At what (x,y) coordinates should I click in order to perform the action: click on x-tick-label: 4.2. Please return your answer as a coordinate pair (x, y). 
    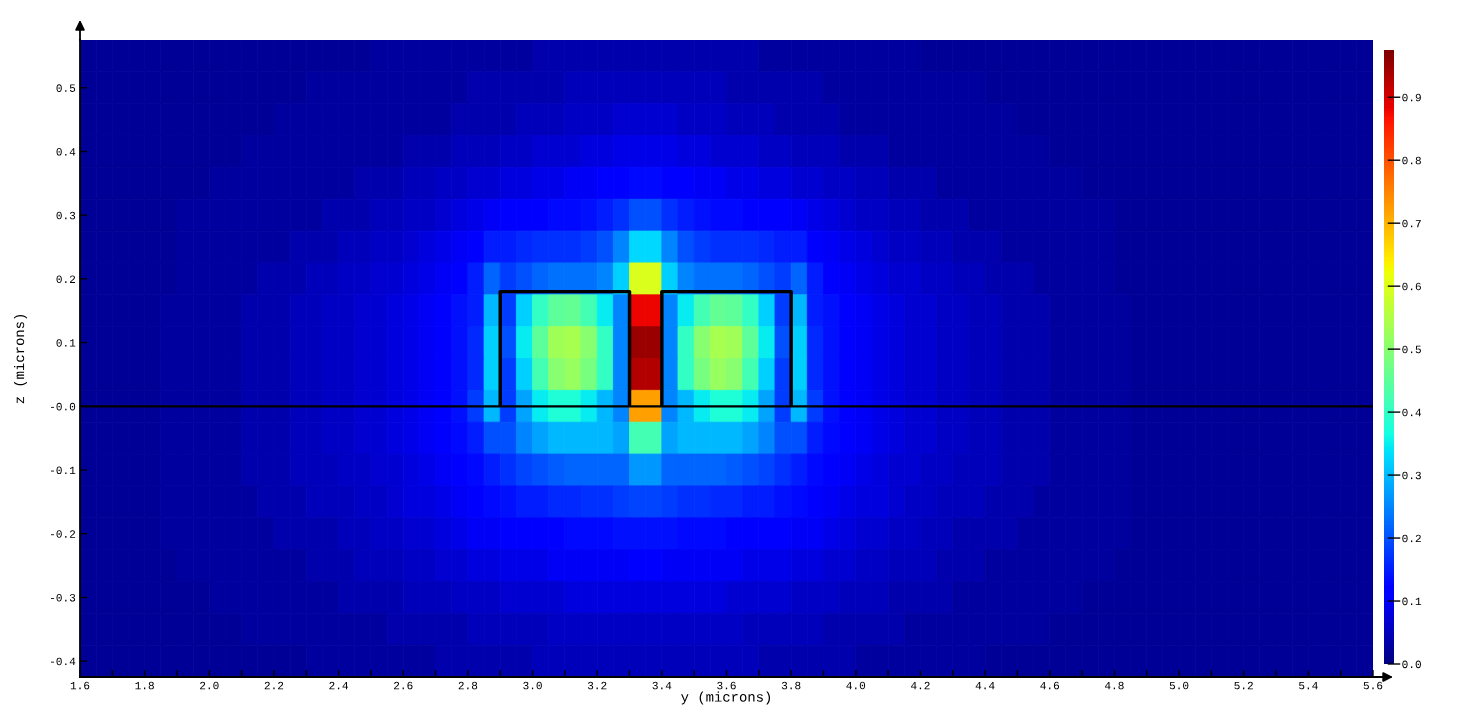
    Looking at the image, I should click on (920, 685).